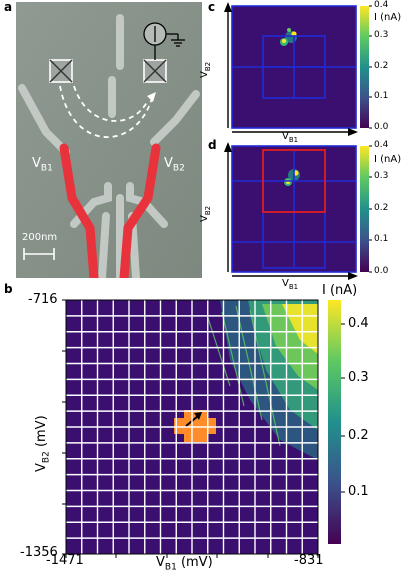 The width and height of the screenshot is (412, 576). Describe the element at coordinates (288, 71) in the screenshot. I see `panel-c-axes` at that location.